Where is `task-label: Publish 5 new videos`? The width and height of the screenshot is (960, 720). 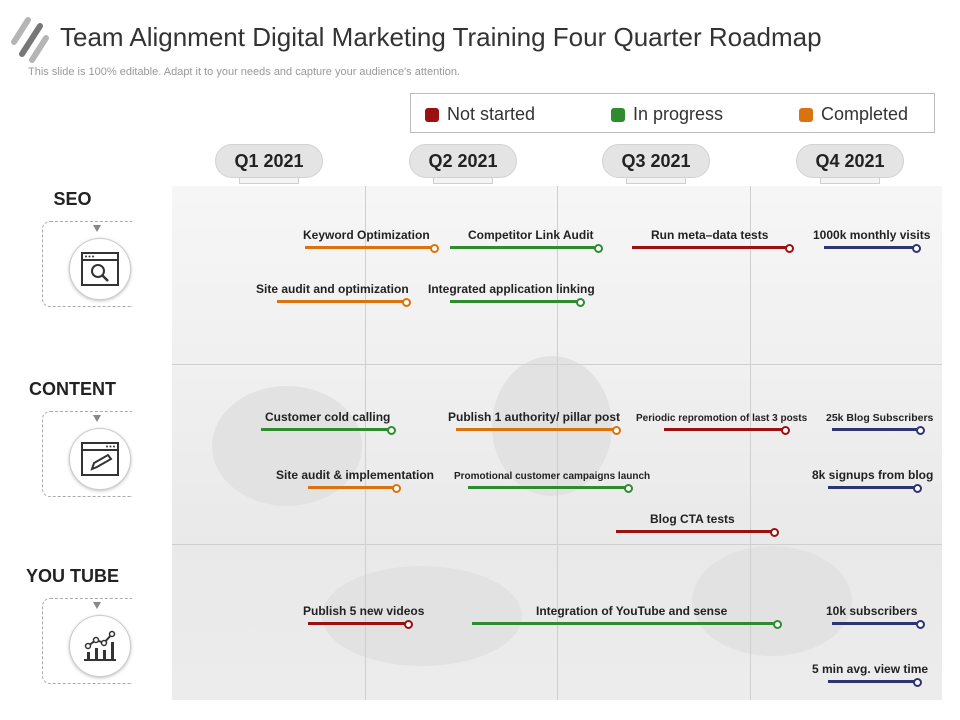
task-label: Publish 5 new videos is located at coordinates (364, 611).